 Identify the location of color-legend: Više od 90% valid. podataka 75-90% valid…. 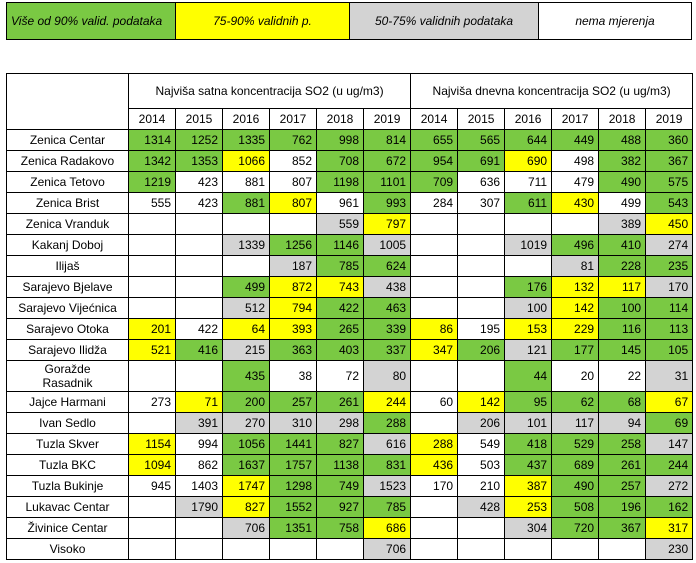
(349, 21).